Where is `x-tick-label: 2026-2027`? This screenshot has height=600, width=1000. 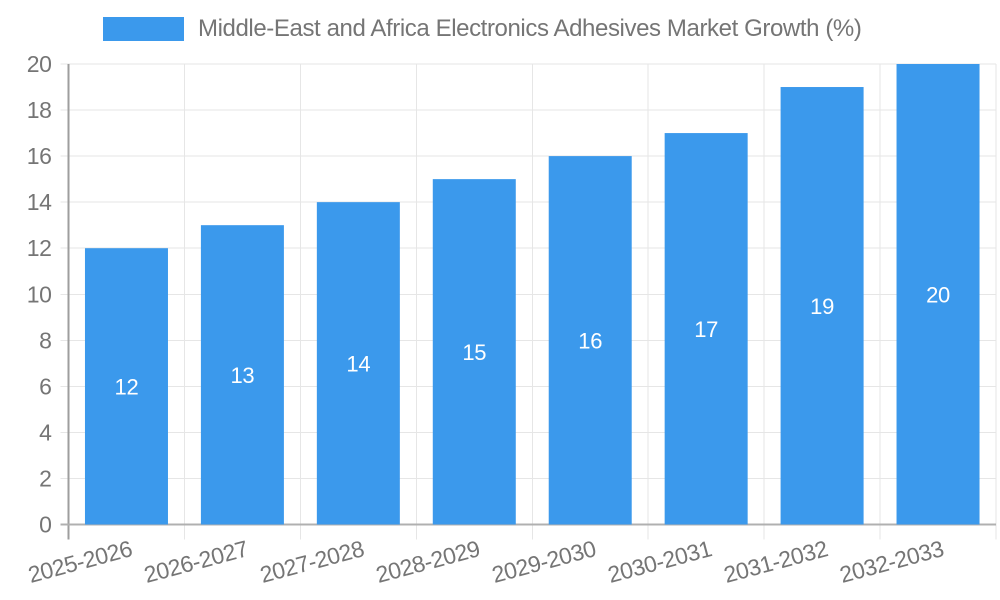
x-tick-label: 2026-2027 is located at coordinates (196, 561).